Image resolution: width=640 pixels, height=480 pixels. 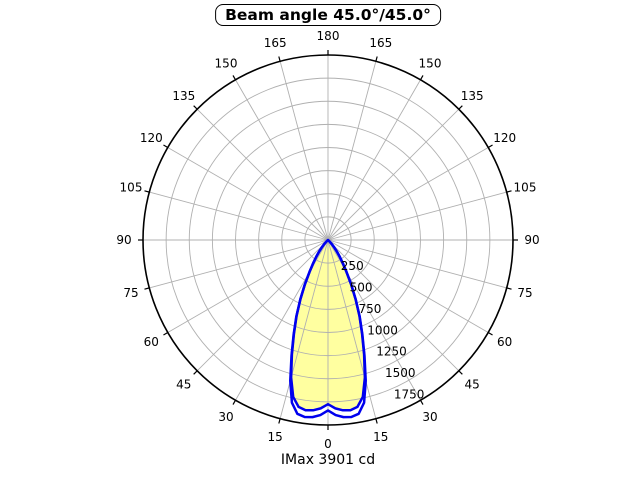 What do you see at coordinates (275, 43) in the screenshot?
I see `theta-label-165-left: 165` at bounding box center [275, 43].